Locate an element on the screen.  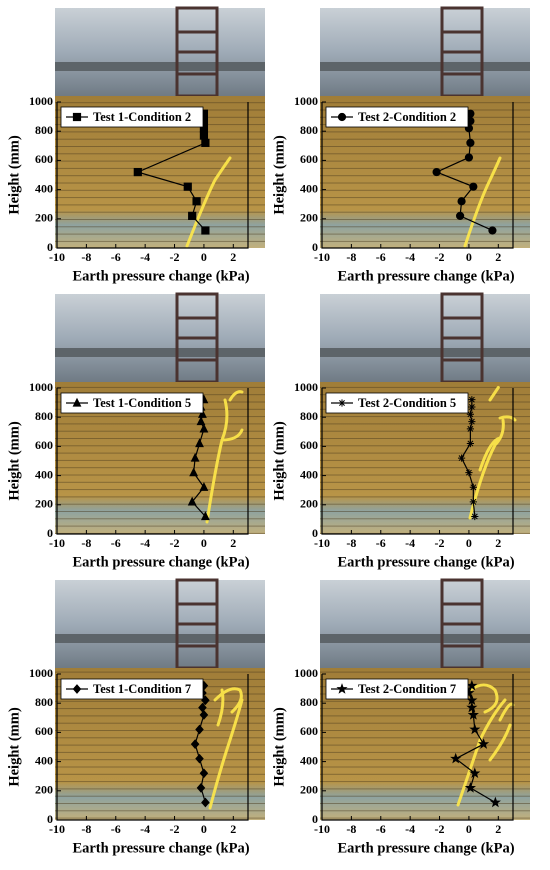
legend-label: Test 2-Condition 7 is located at coordinates (407, 689).